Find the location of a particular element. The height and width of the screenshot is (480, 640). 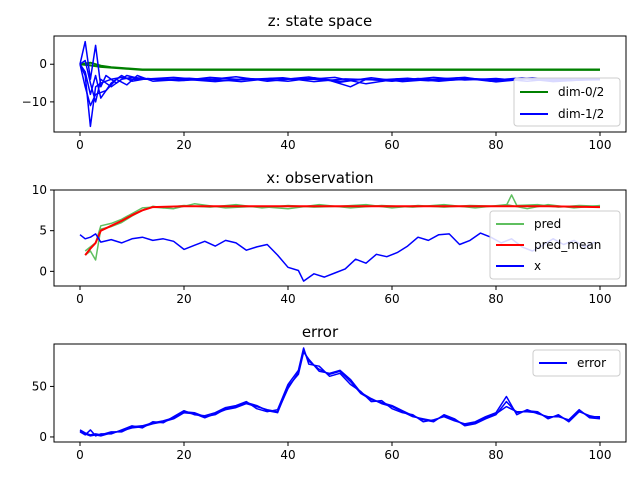

chart-title: z: state space is located at coordinates (320, 21).